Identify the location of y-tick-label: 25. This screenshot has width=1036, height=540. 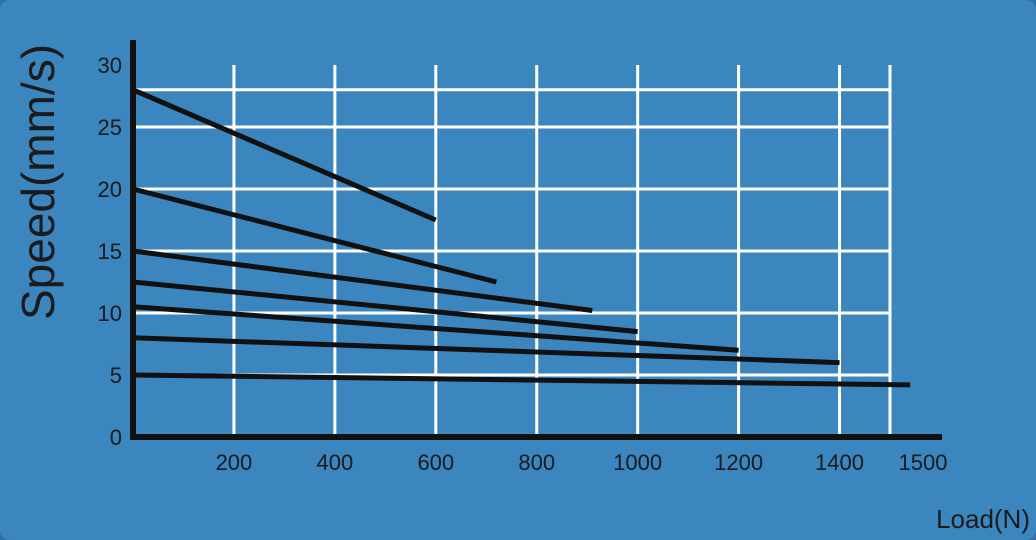
(110, 127).